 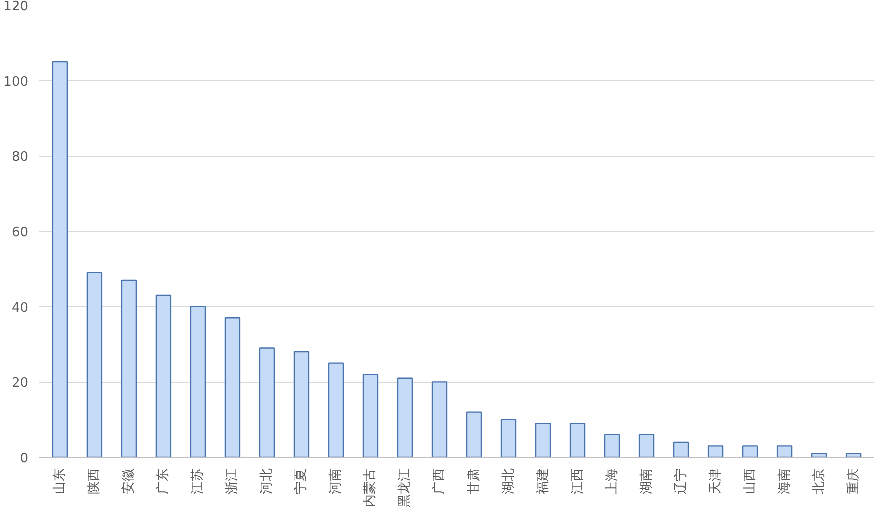 What do you see at coordinates (716, 481) in the screenshot?
I see `x-tick-label: 天津` at bounding box center [716, 481].